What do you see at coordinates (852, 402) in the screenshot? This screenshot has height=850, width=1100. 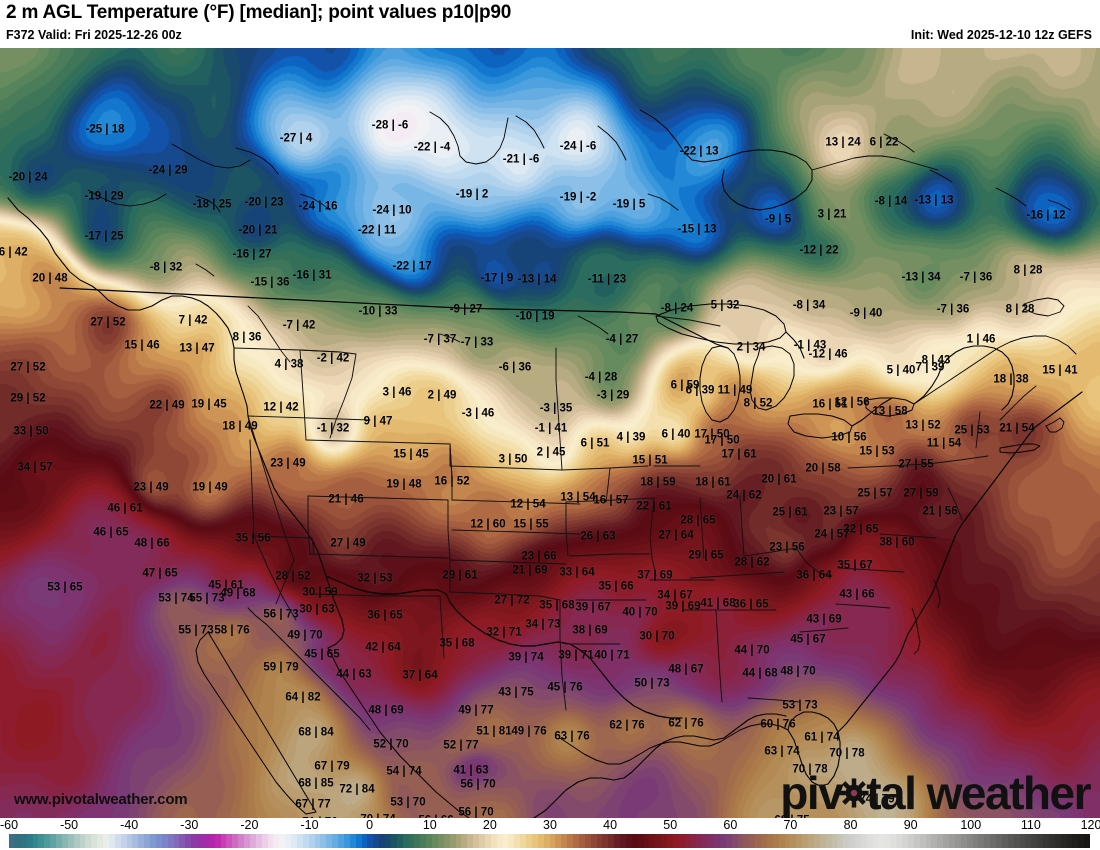 I see `point-value-label: 12 | 56` at bounding box center [852, 402].